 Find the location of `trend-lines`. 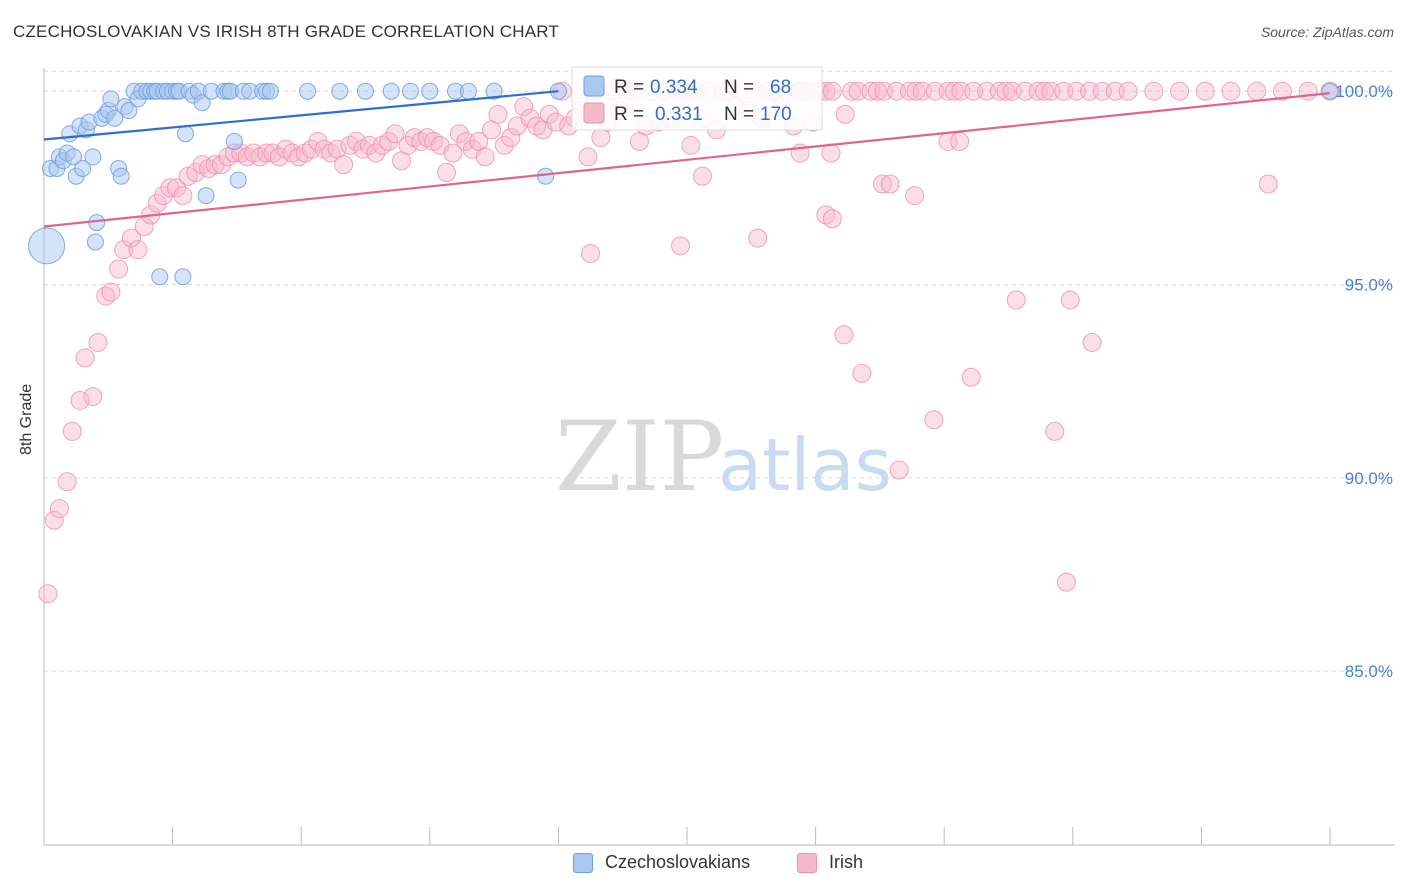

trend-lines is located at coordinates (687, 159).